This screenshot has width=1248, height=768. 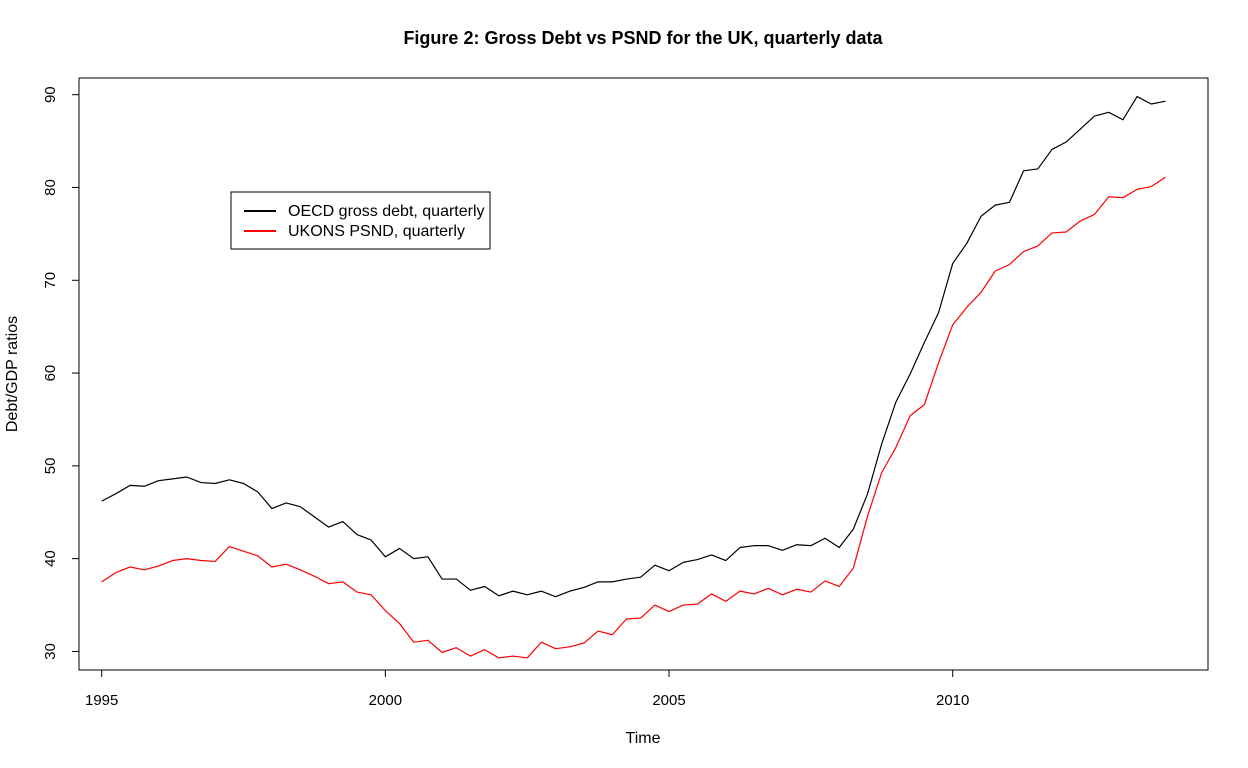 I want to click on x-tick-label: 2010, so click(x=952, y=700).